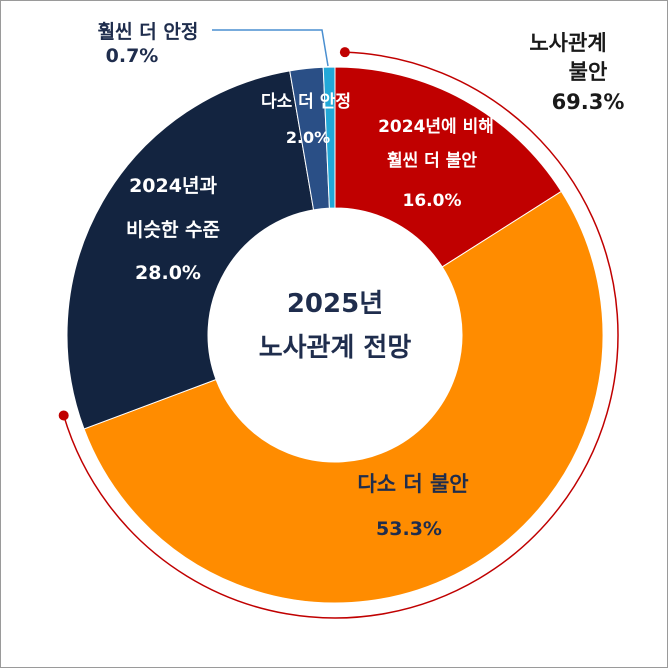  I want to click on donut-center-title-line-2: 노사관계 전망, so click(335, 348).